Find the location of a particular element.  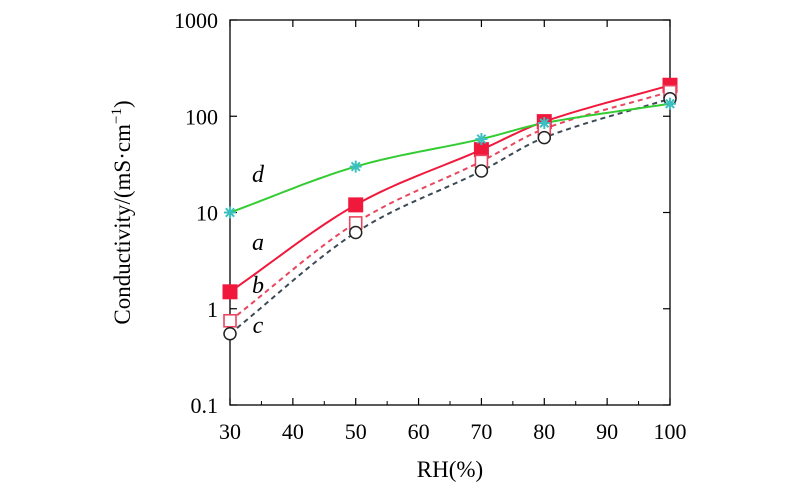

series-c-label: c is located at coordinates (258, 326).